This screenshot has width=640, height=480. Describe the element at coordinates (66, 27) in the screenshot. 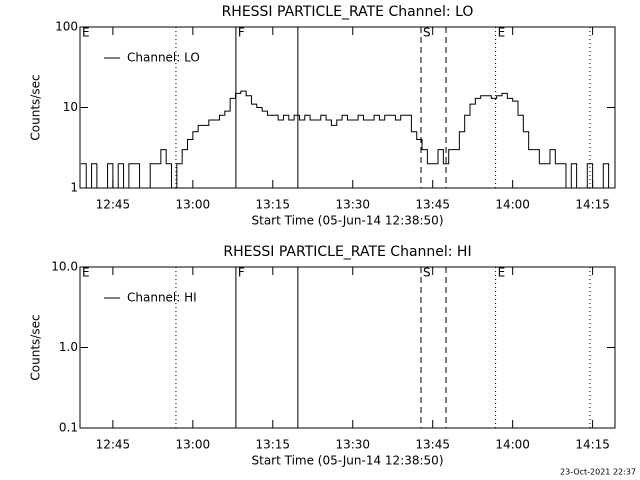

I see `y-tick-label: 100` at that location.